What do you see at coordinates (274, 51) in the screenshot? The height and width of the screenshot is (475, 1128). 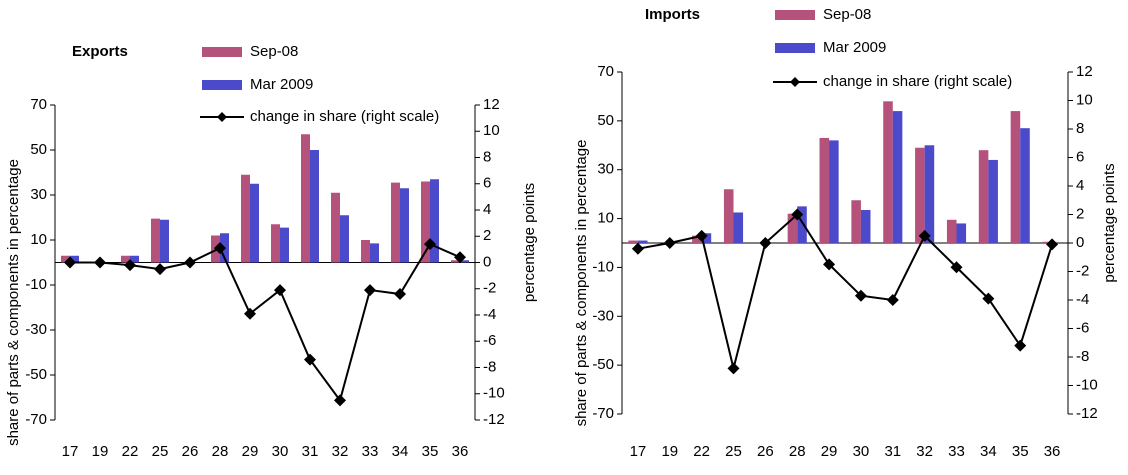 I see `legend-label: Sep-08` at bounding box center [274, 51].